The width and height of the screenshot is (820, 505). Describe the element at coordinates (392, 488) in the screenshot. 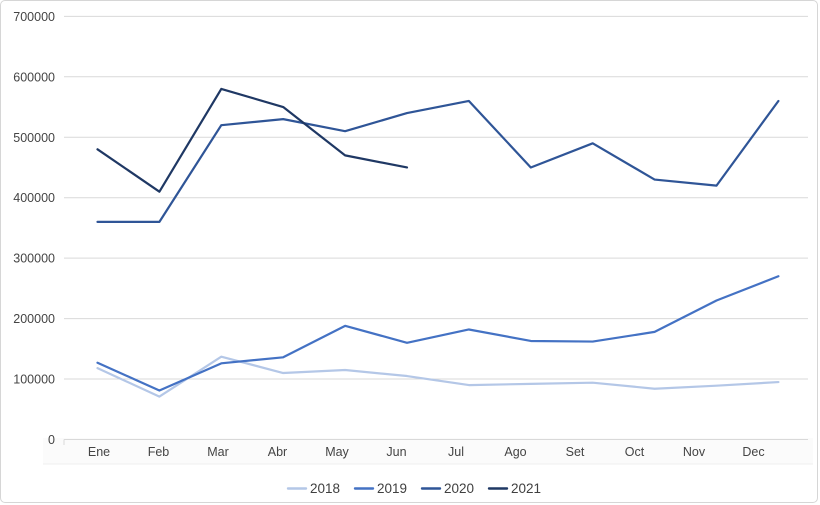

I see `legend-label-2019: 2019` at that location.